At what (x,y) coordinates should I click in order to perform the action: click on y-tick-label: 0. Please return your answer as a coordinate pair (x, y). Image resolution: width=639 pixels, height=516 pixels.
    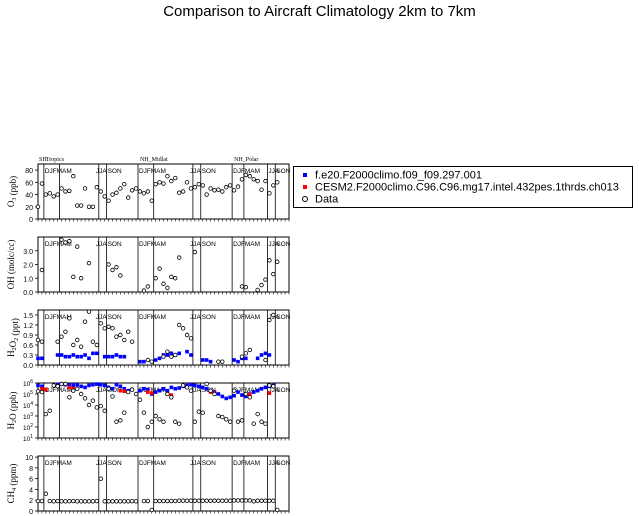
    Looking at the image, I should click on (31, 512).